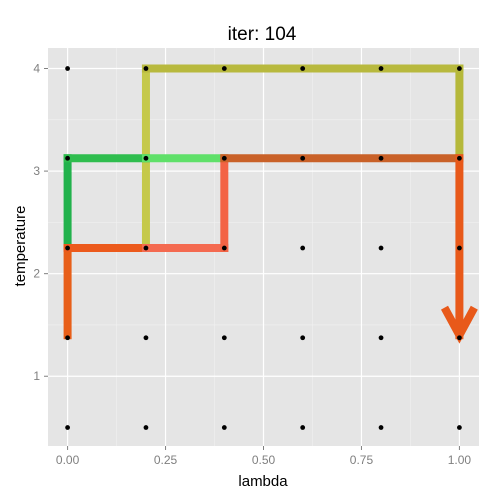  What do you see at coordinates (36, 171) in the screenshot?
I see `y-tick-label: 3` at bounding box center [36, 171].